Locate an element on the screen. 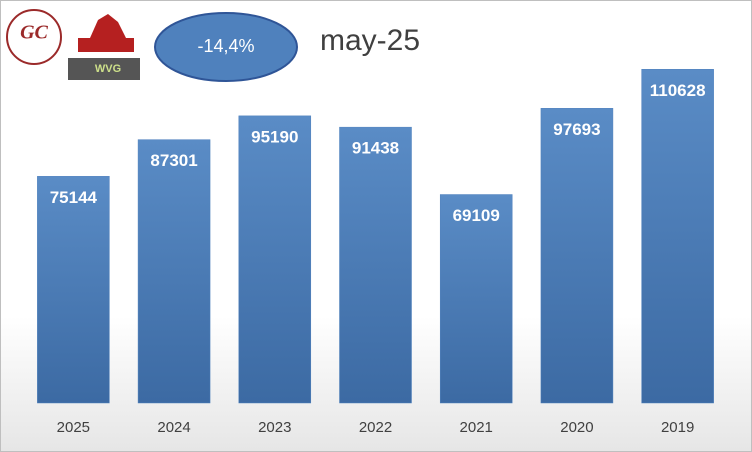 The width and height of the screenshot is (752, 452). logo-gc: GC is located at coordinates (34, 37).